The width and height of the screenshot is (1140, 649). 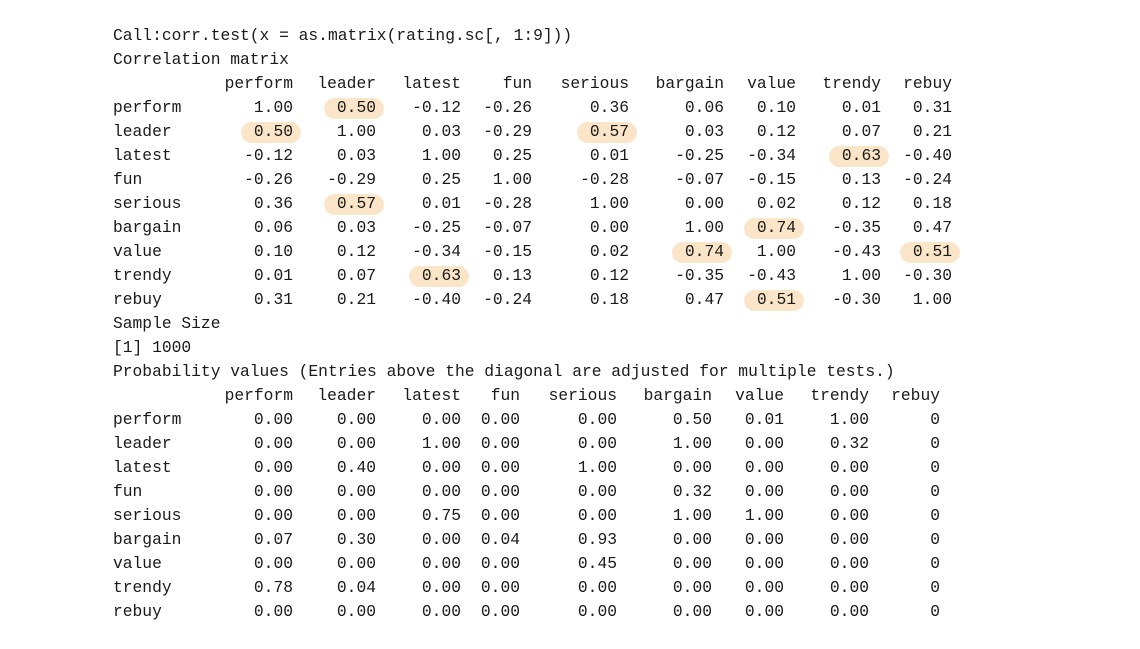 What do you see at coordinates (356, 539) in the screenshot?
I see `matrix-cell: 0.30` at bounding box center [356, 539].